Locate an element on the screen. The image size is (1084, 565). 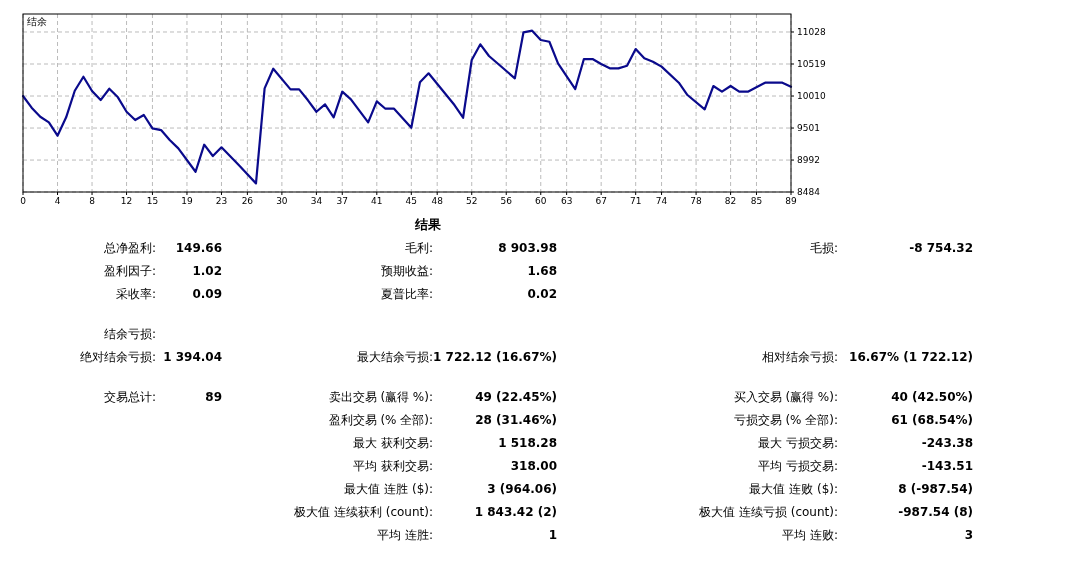
y-tick-label: 10010 is located at coordinates (811, 96).